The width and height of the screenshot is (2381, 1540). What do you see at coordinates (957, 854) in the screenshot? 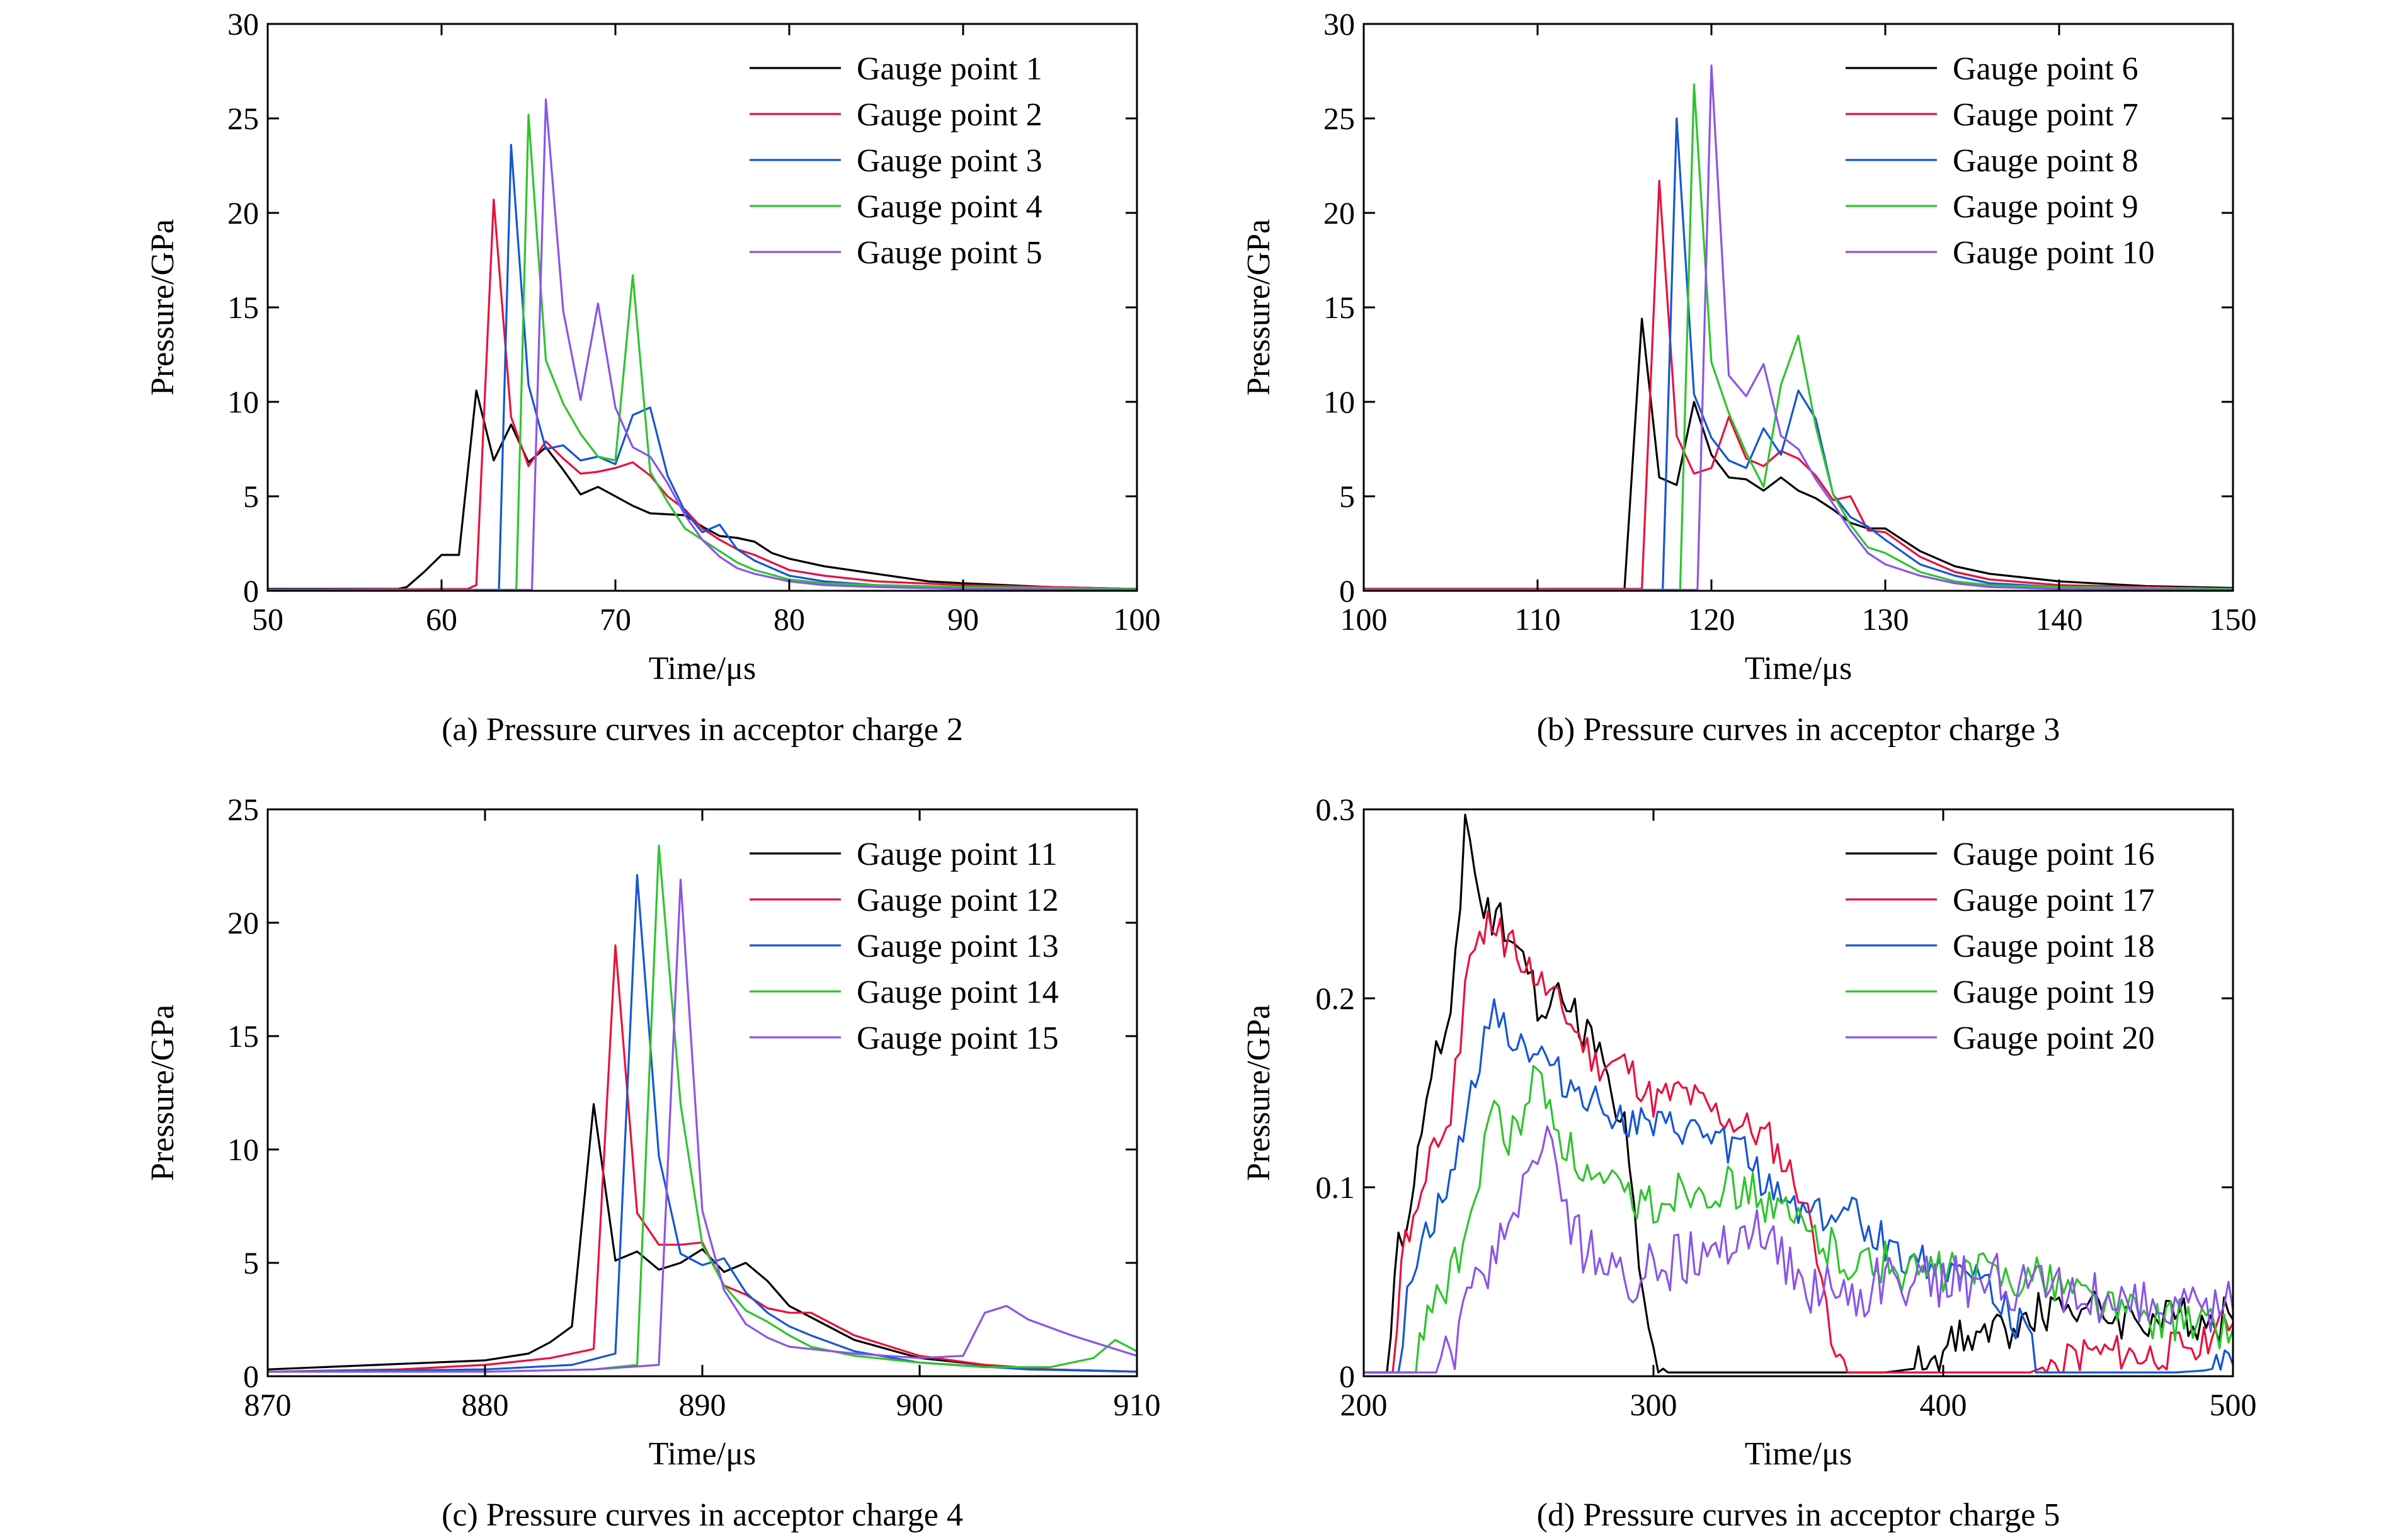
I see `legend-label: Gauge point 11` at bounding box center [957, 854].